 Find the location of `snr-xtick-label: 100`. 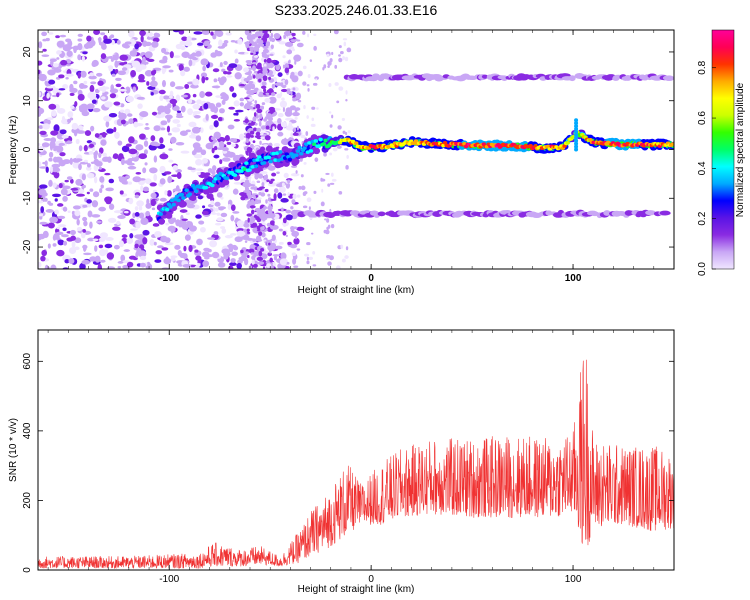

snr-xtick-label: 100 is located at coordinates (573, 579).